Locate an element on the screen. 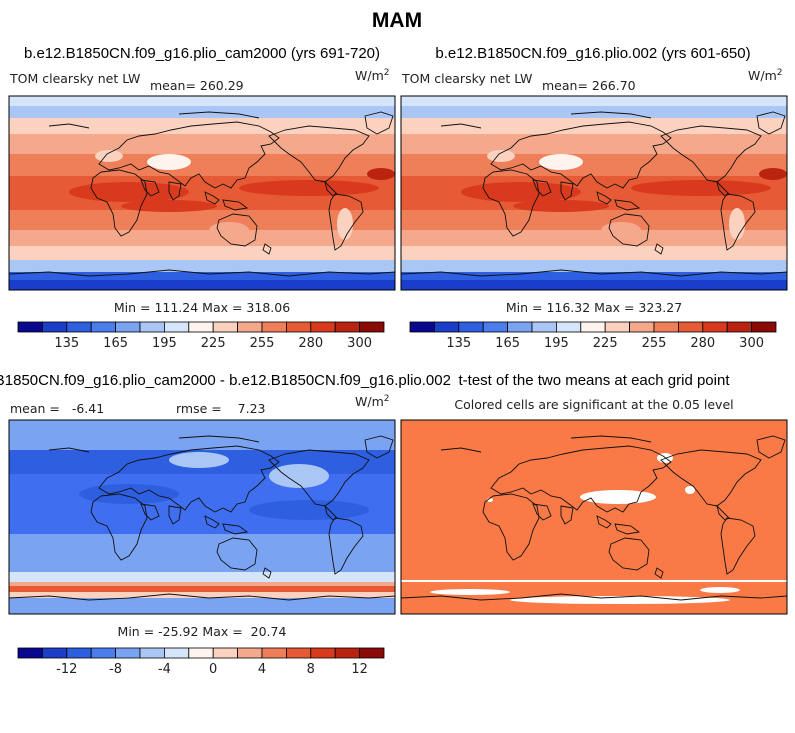  colorbar-tick-label: -8 is located at coordinates (115, 669).